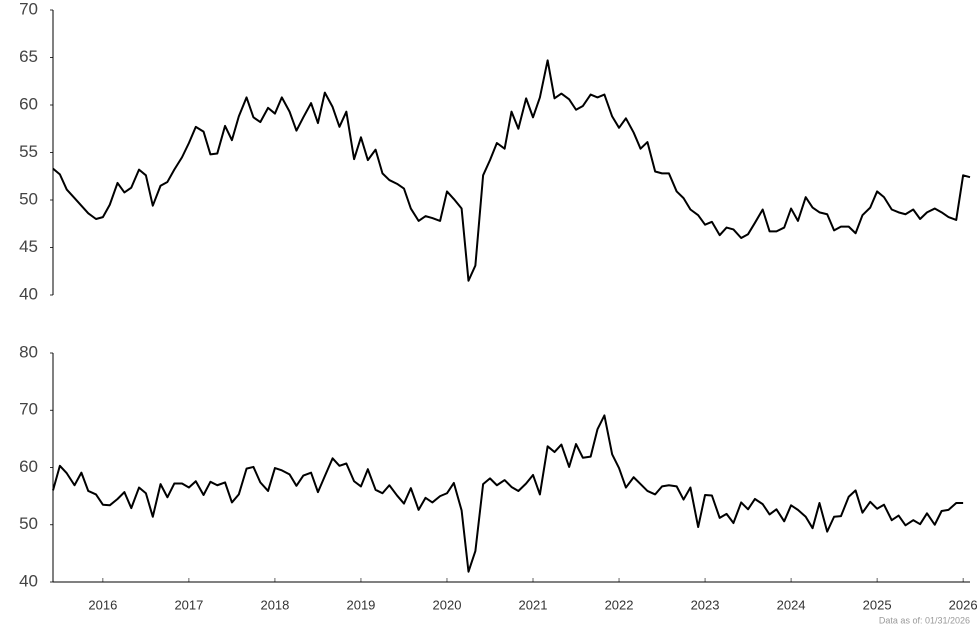 The image size is (980, 629). What do you see at coordinates (533, 604) in the screenshot?
I see `x-tick-label: 2021` at bounding box center [533, 604].